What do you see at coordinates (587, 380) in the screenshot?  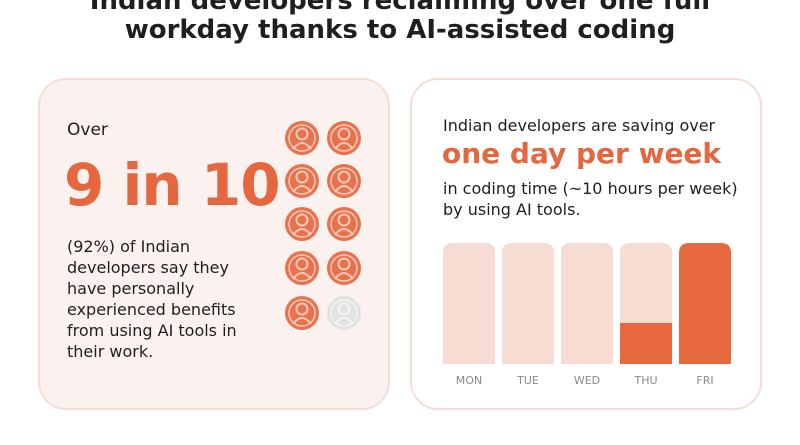 I see `day-label: WED` at bounding box center [587, 380].